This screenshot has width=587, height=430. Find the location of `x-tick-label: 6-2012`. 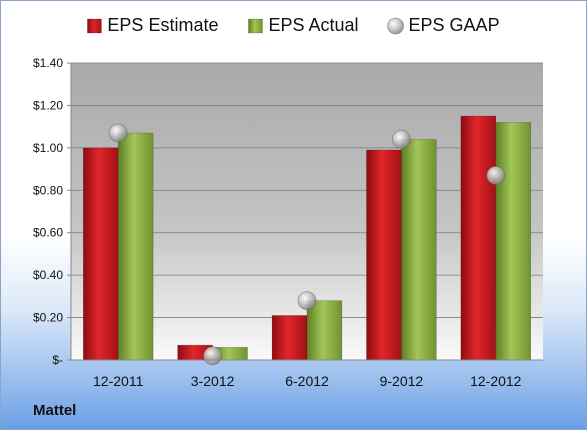

x-tick-label: 6-2012 is located at coordinates (307, 381).